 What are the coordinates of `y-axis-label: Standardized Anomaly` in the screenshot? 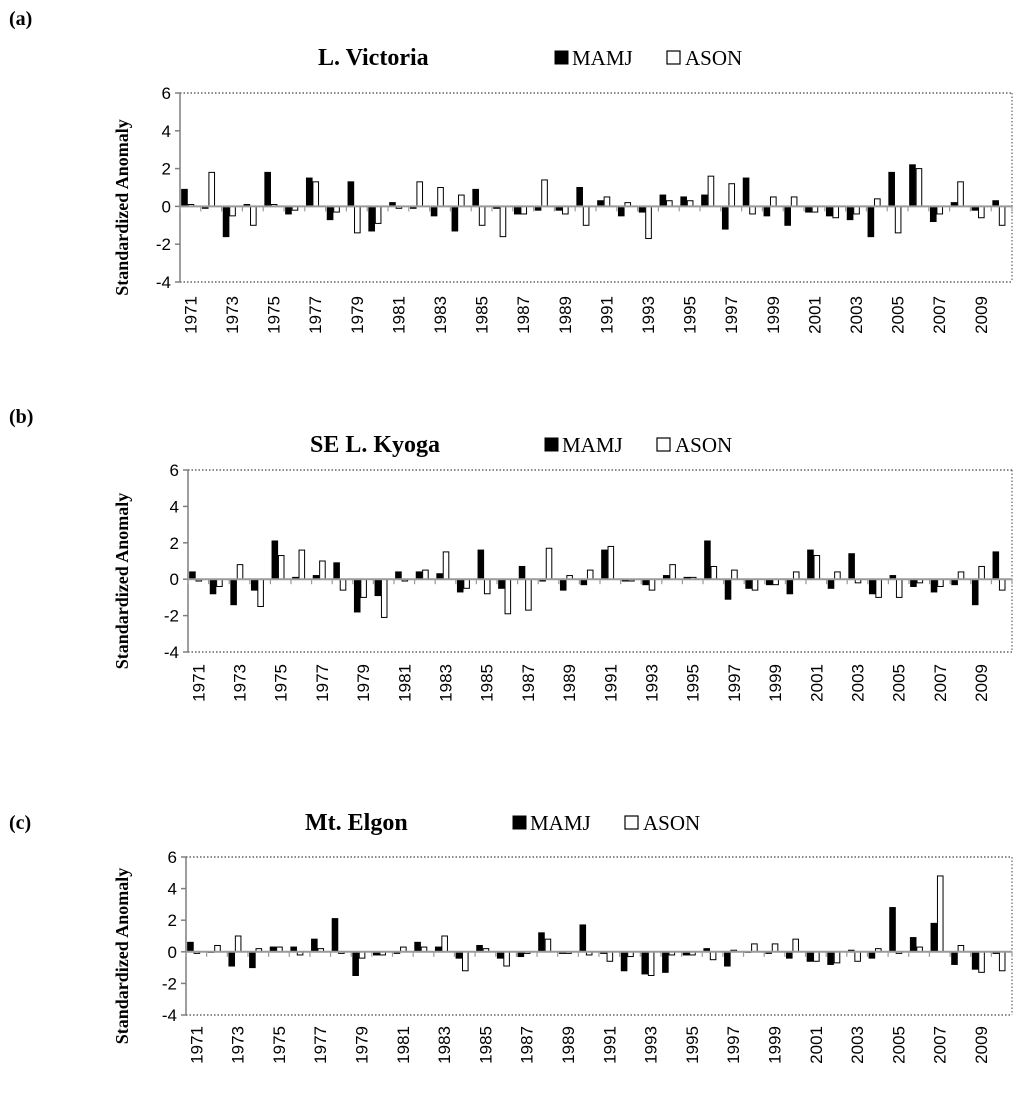 It's located at (122, 581).